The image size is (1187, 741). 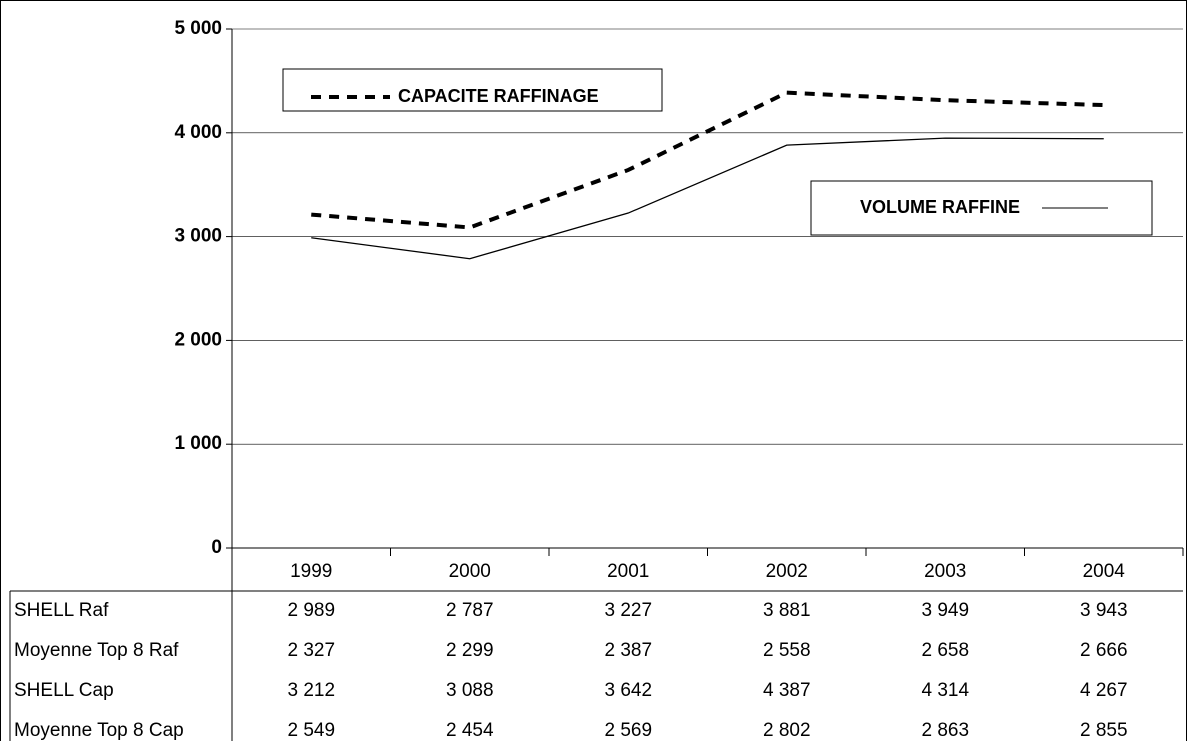 I want to click on table-cell: 2 558, so click(x=787, y=650).